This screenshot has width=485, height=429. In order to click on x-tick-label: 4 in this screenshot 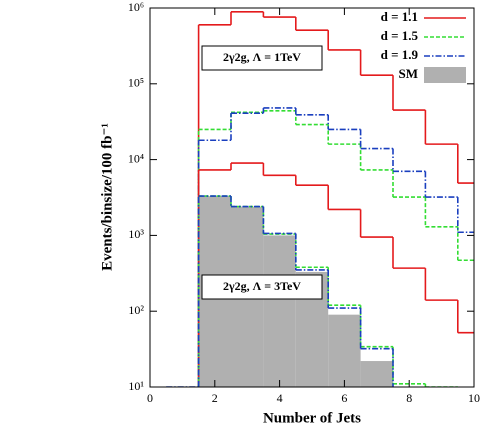, I will do `click(280, 398)`.